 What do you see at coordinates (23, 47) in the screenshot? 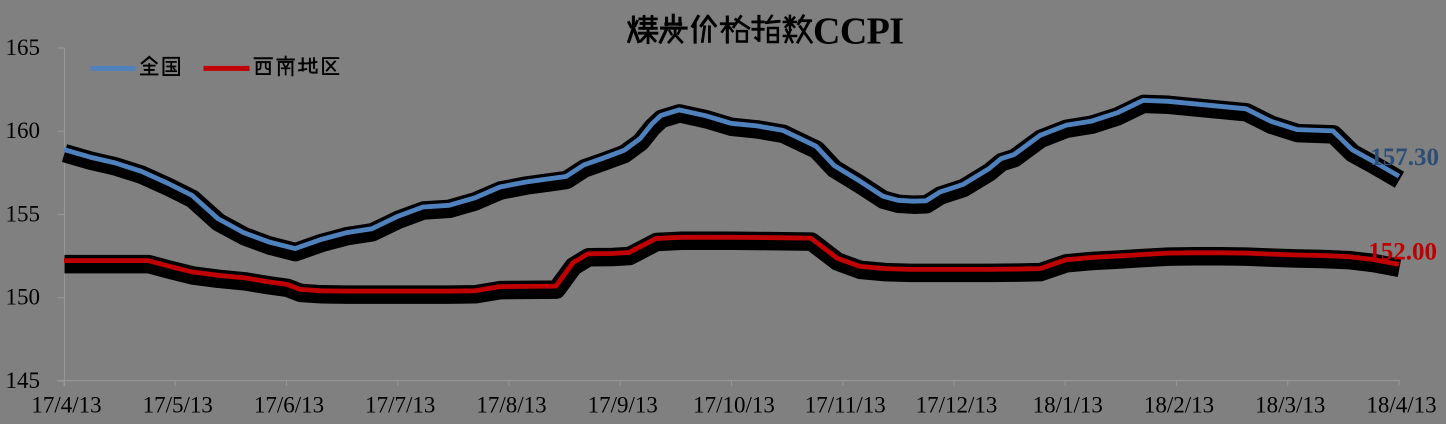
I see `svg-text: 165` at bounding box center [23, 47].